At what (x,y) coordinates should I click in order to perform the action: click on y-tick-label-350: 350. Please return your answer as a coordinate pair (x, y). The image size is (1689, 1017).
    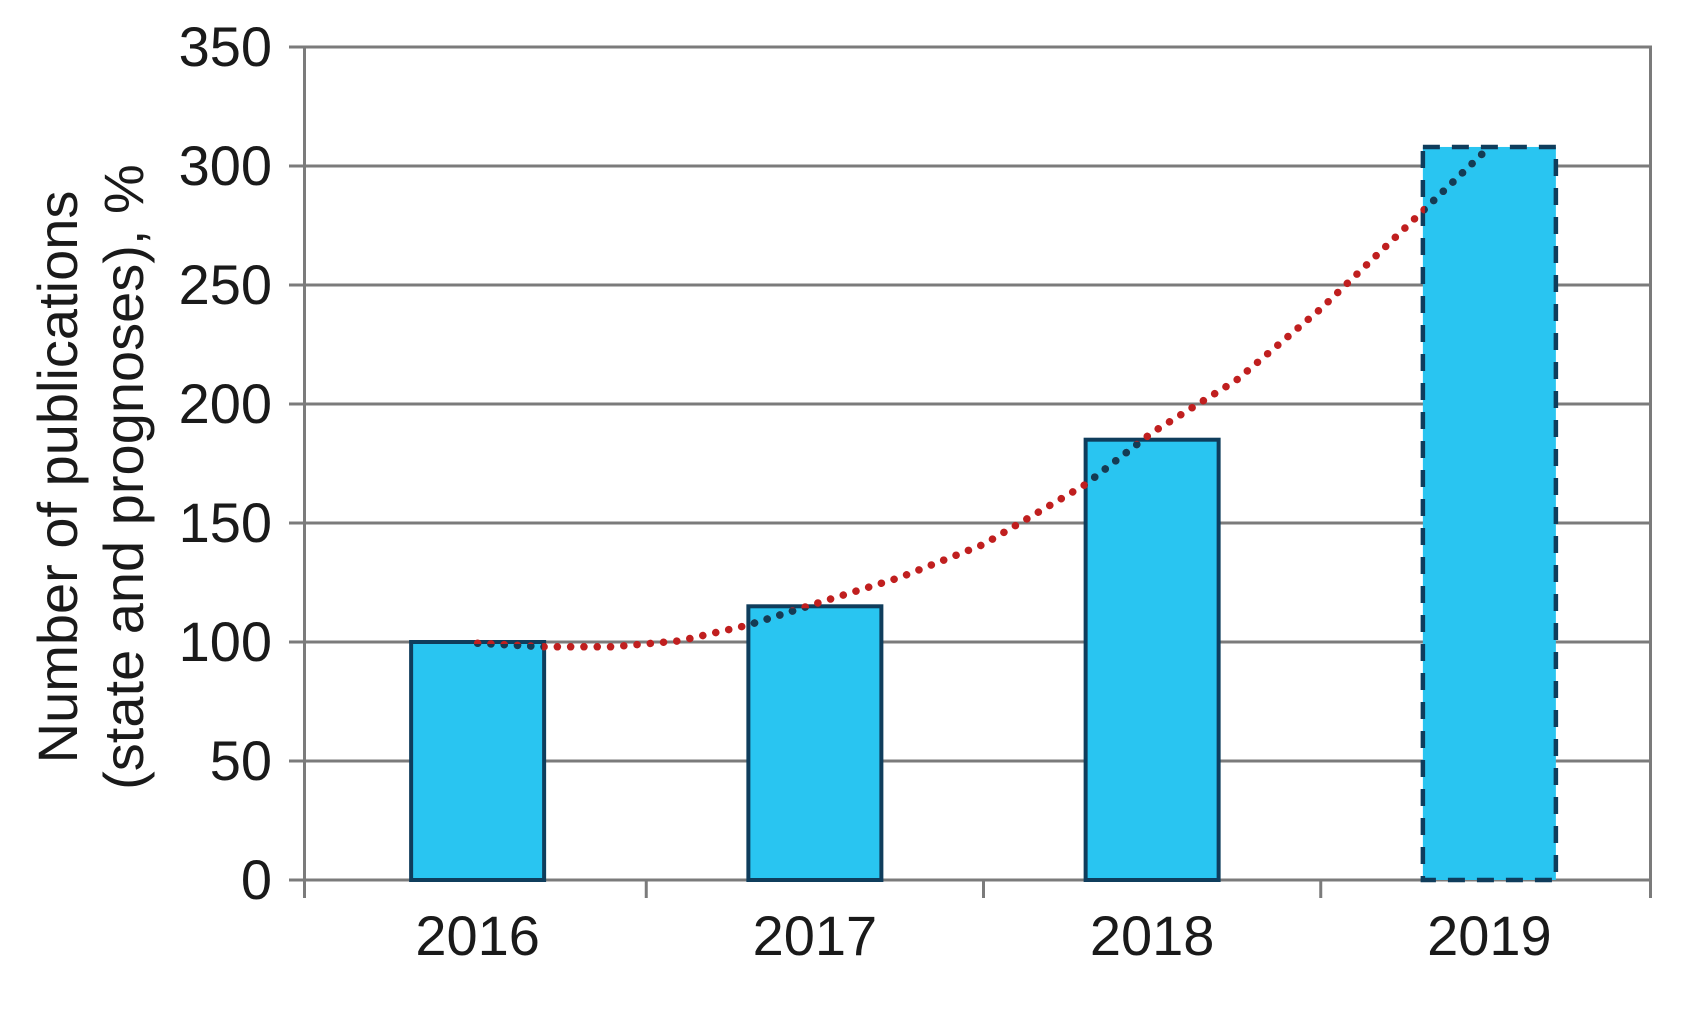
    Looking at the image, I should click on (225, 46).